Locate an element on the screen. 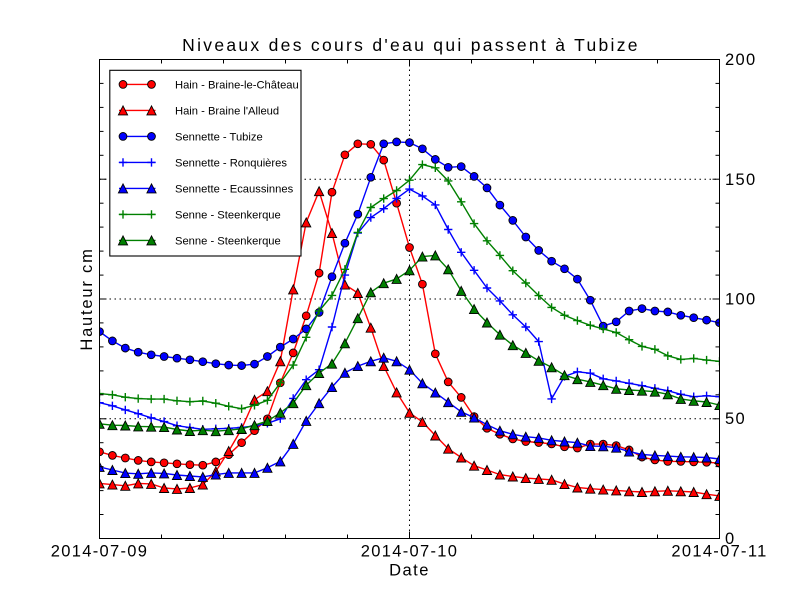 The height and width of the screenshot is (600, 800). svg-text: 50 is located at coordinates (735, 419).